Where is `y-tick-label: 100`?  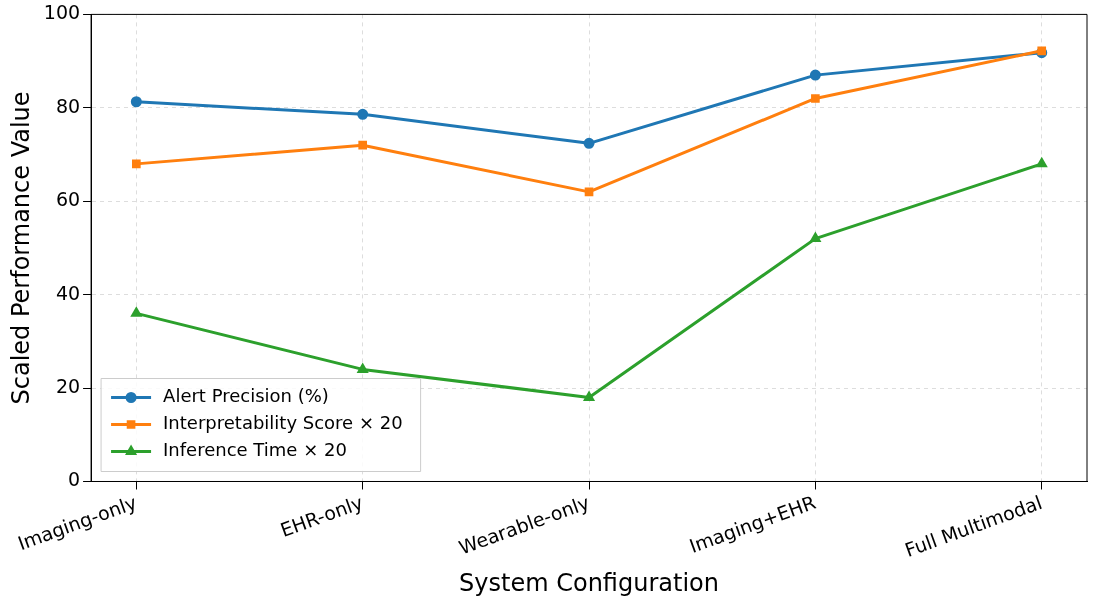 y-tick-label: 100 is located at coordinates (62, 12).